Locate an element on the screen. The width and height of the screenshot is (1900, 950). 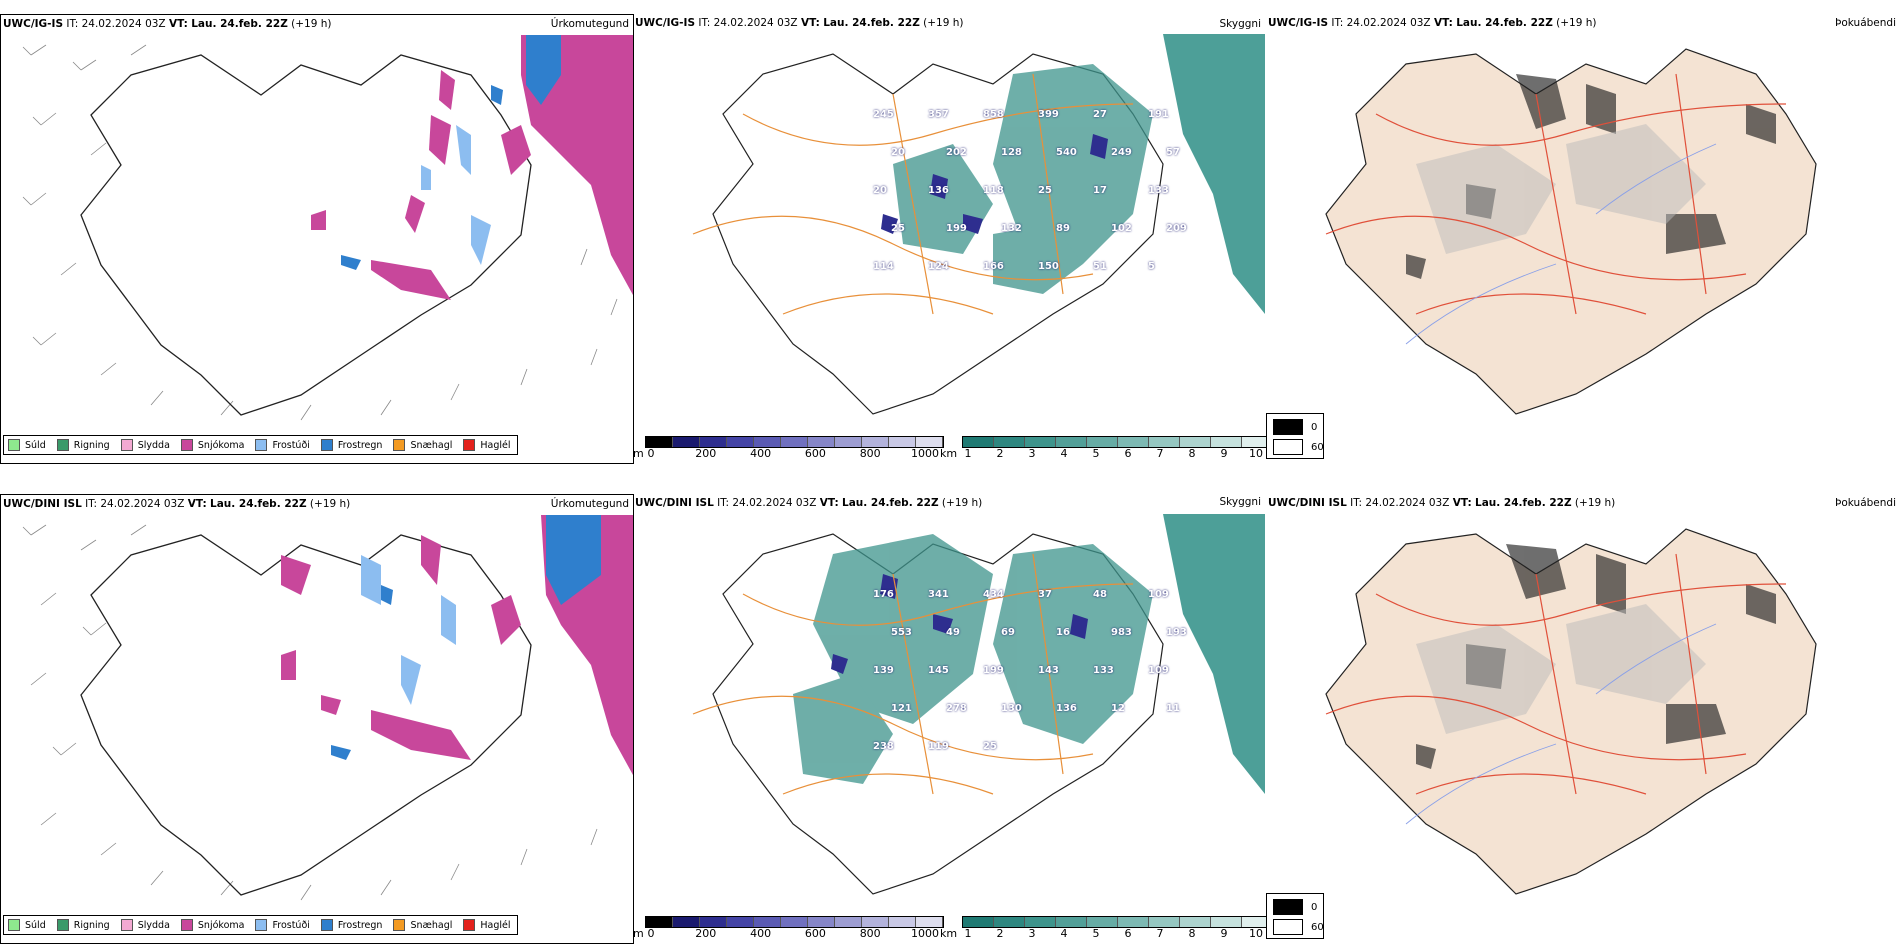
legend-label: Rigning is located at coordinates (91, 445).